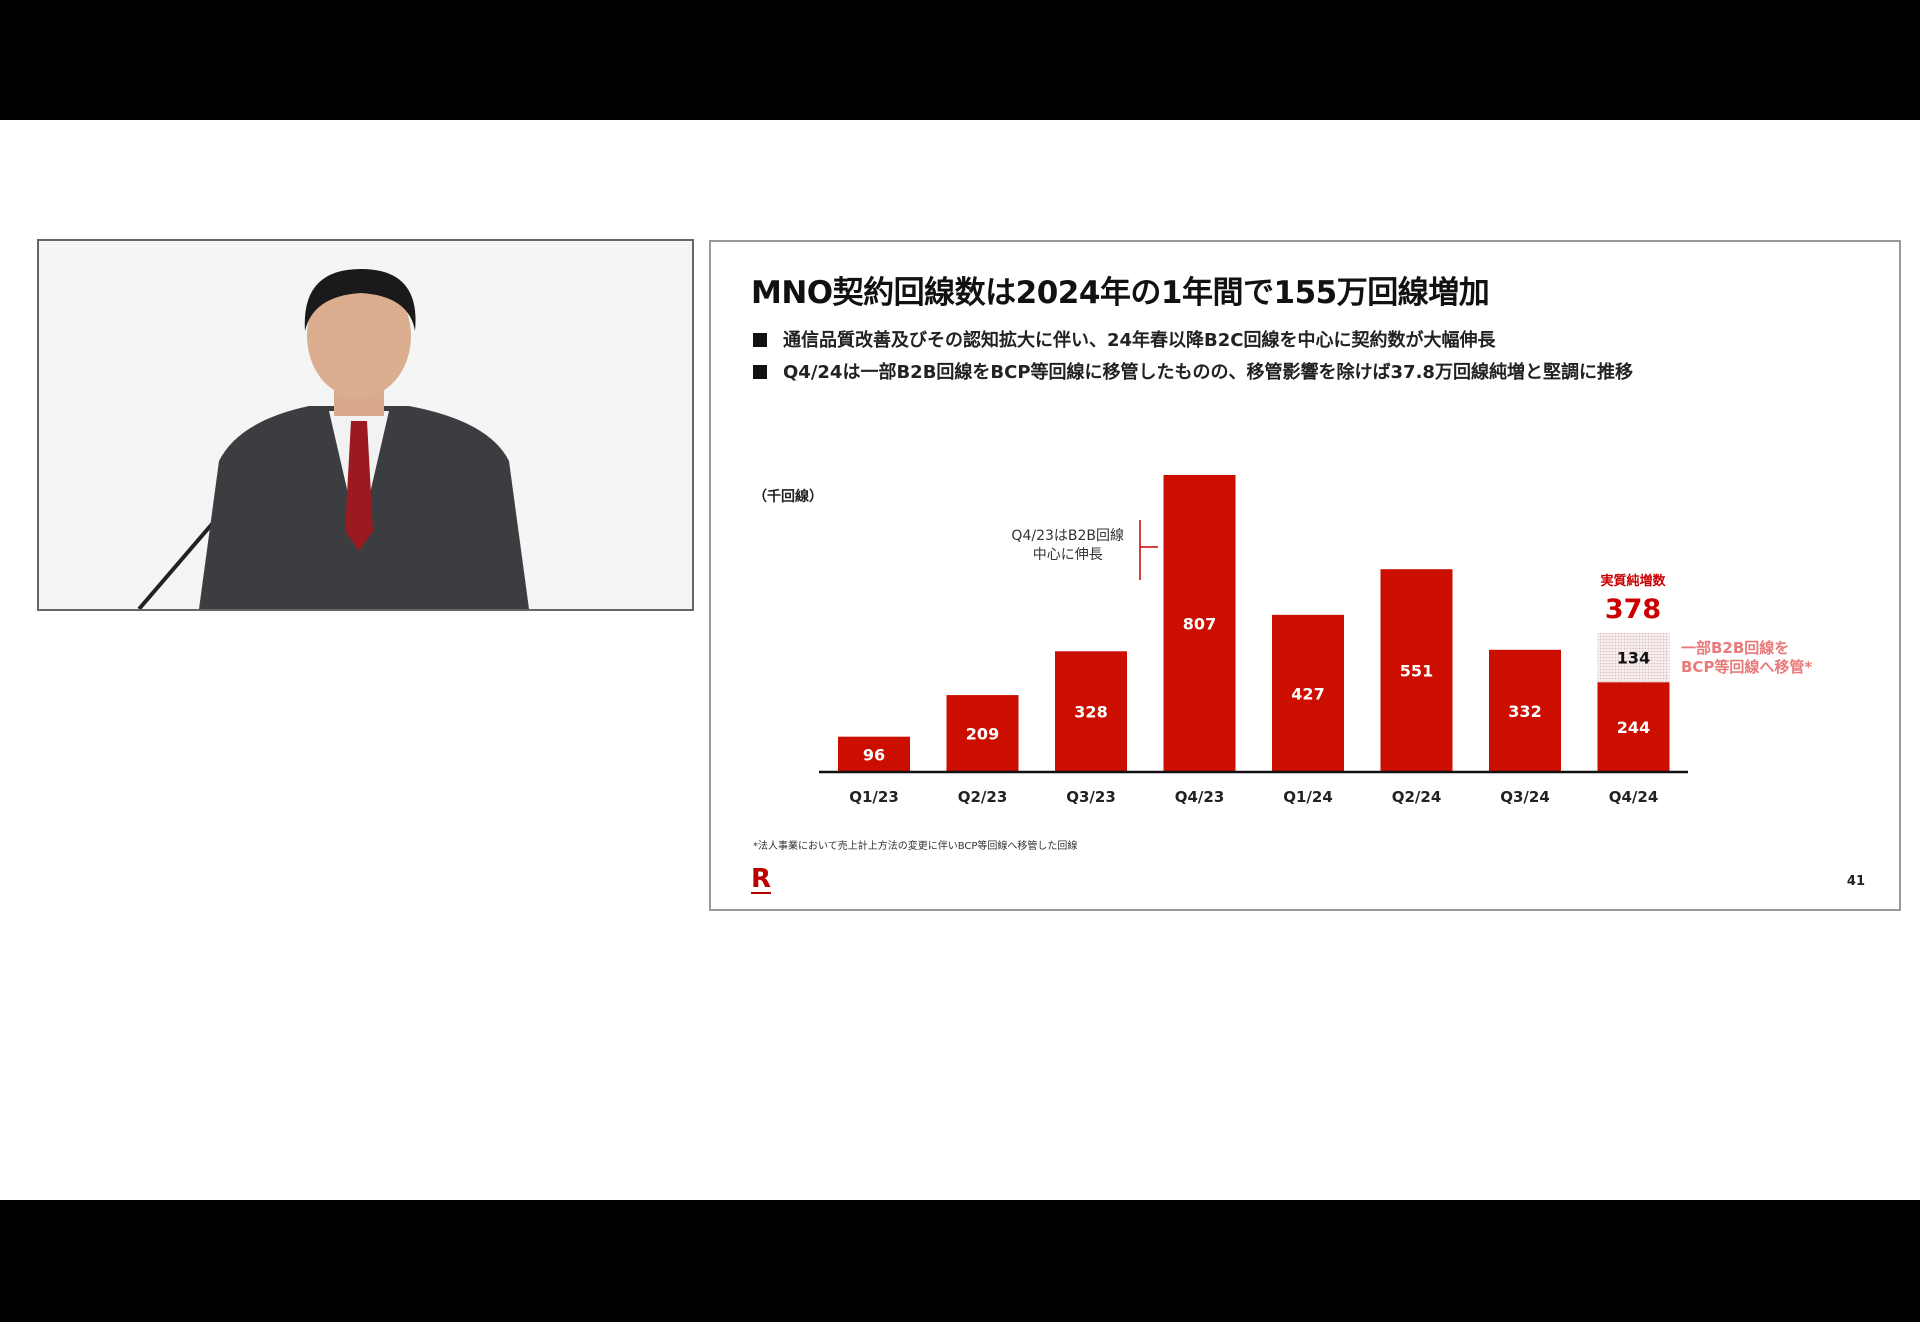 The width and height of the screenshot is (1920, 1322). Describe the element at coordinates (1148, 550) in the screenshot. I see `annotation-bracket` at that location.